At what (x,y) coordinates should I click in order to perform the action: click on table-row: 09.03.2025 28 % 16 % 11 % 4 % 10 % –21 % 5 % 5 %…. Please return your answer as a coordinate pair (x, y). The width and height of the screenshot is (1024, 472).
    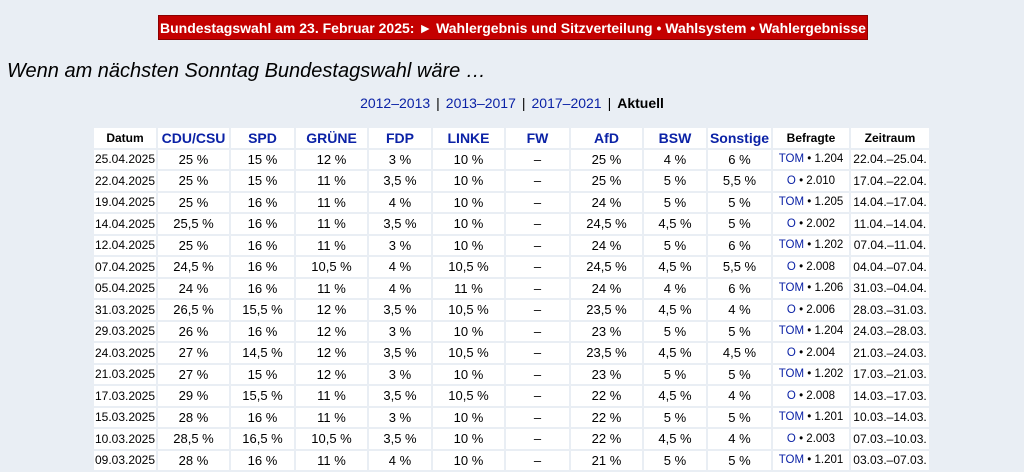
    Looking at the image, I should click on (511, 460).